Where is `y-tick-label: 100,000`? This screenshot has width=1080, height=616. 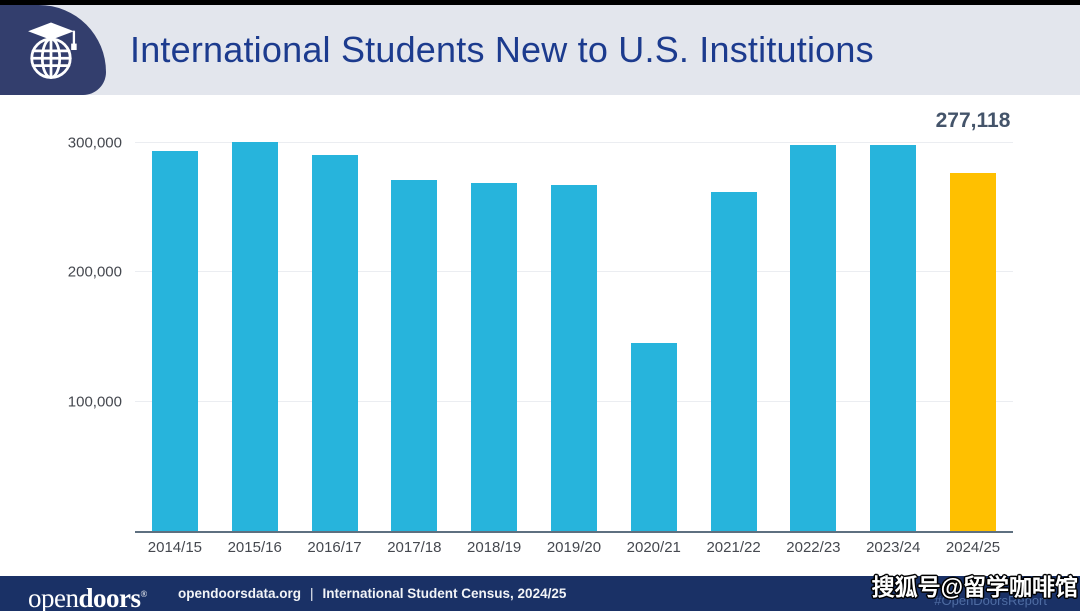 y-tick-label: 100,000 is located at coordinates (94, 402).